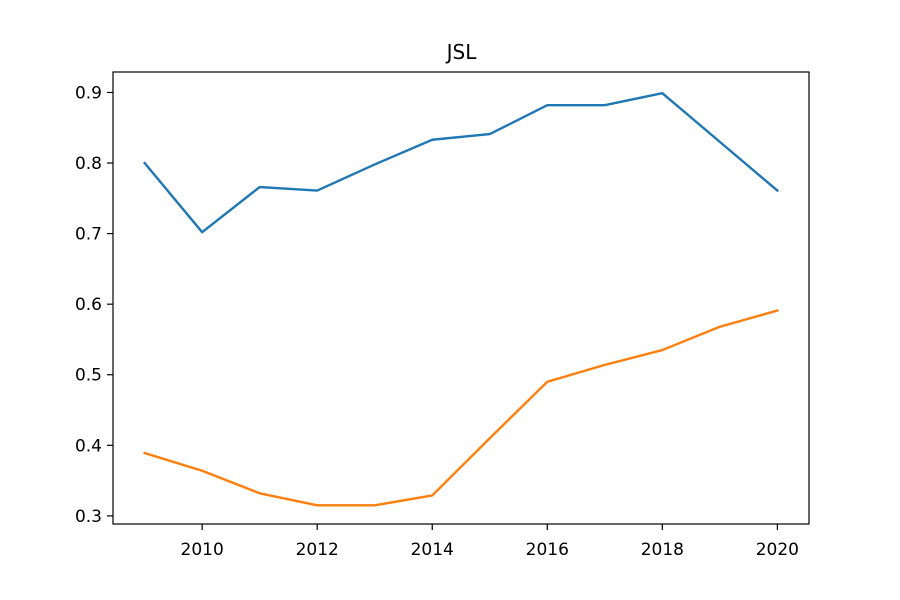  I want to click on y-tick-label: 0.5, so click(88, 376).